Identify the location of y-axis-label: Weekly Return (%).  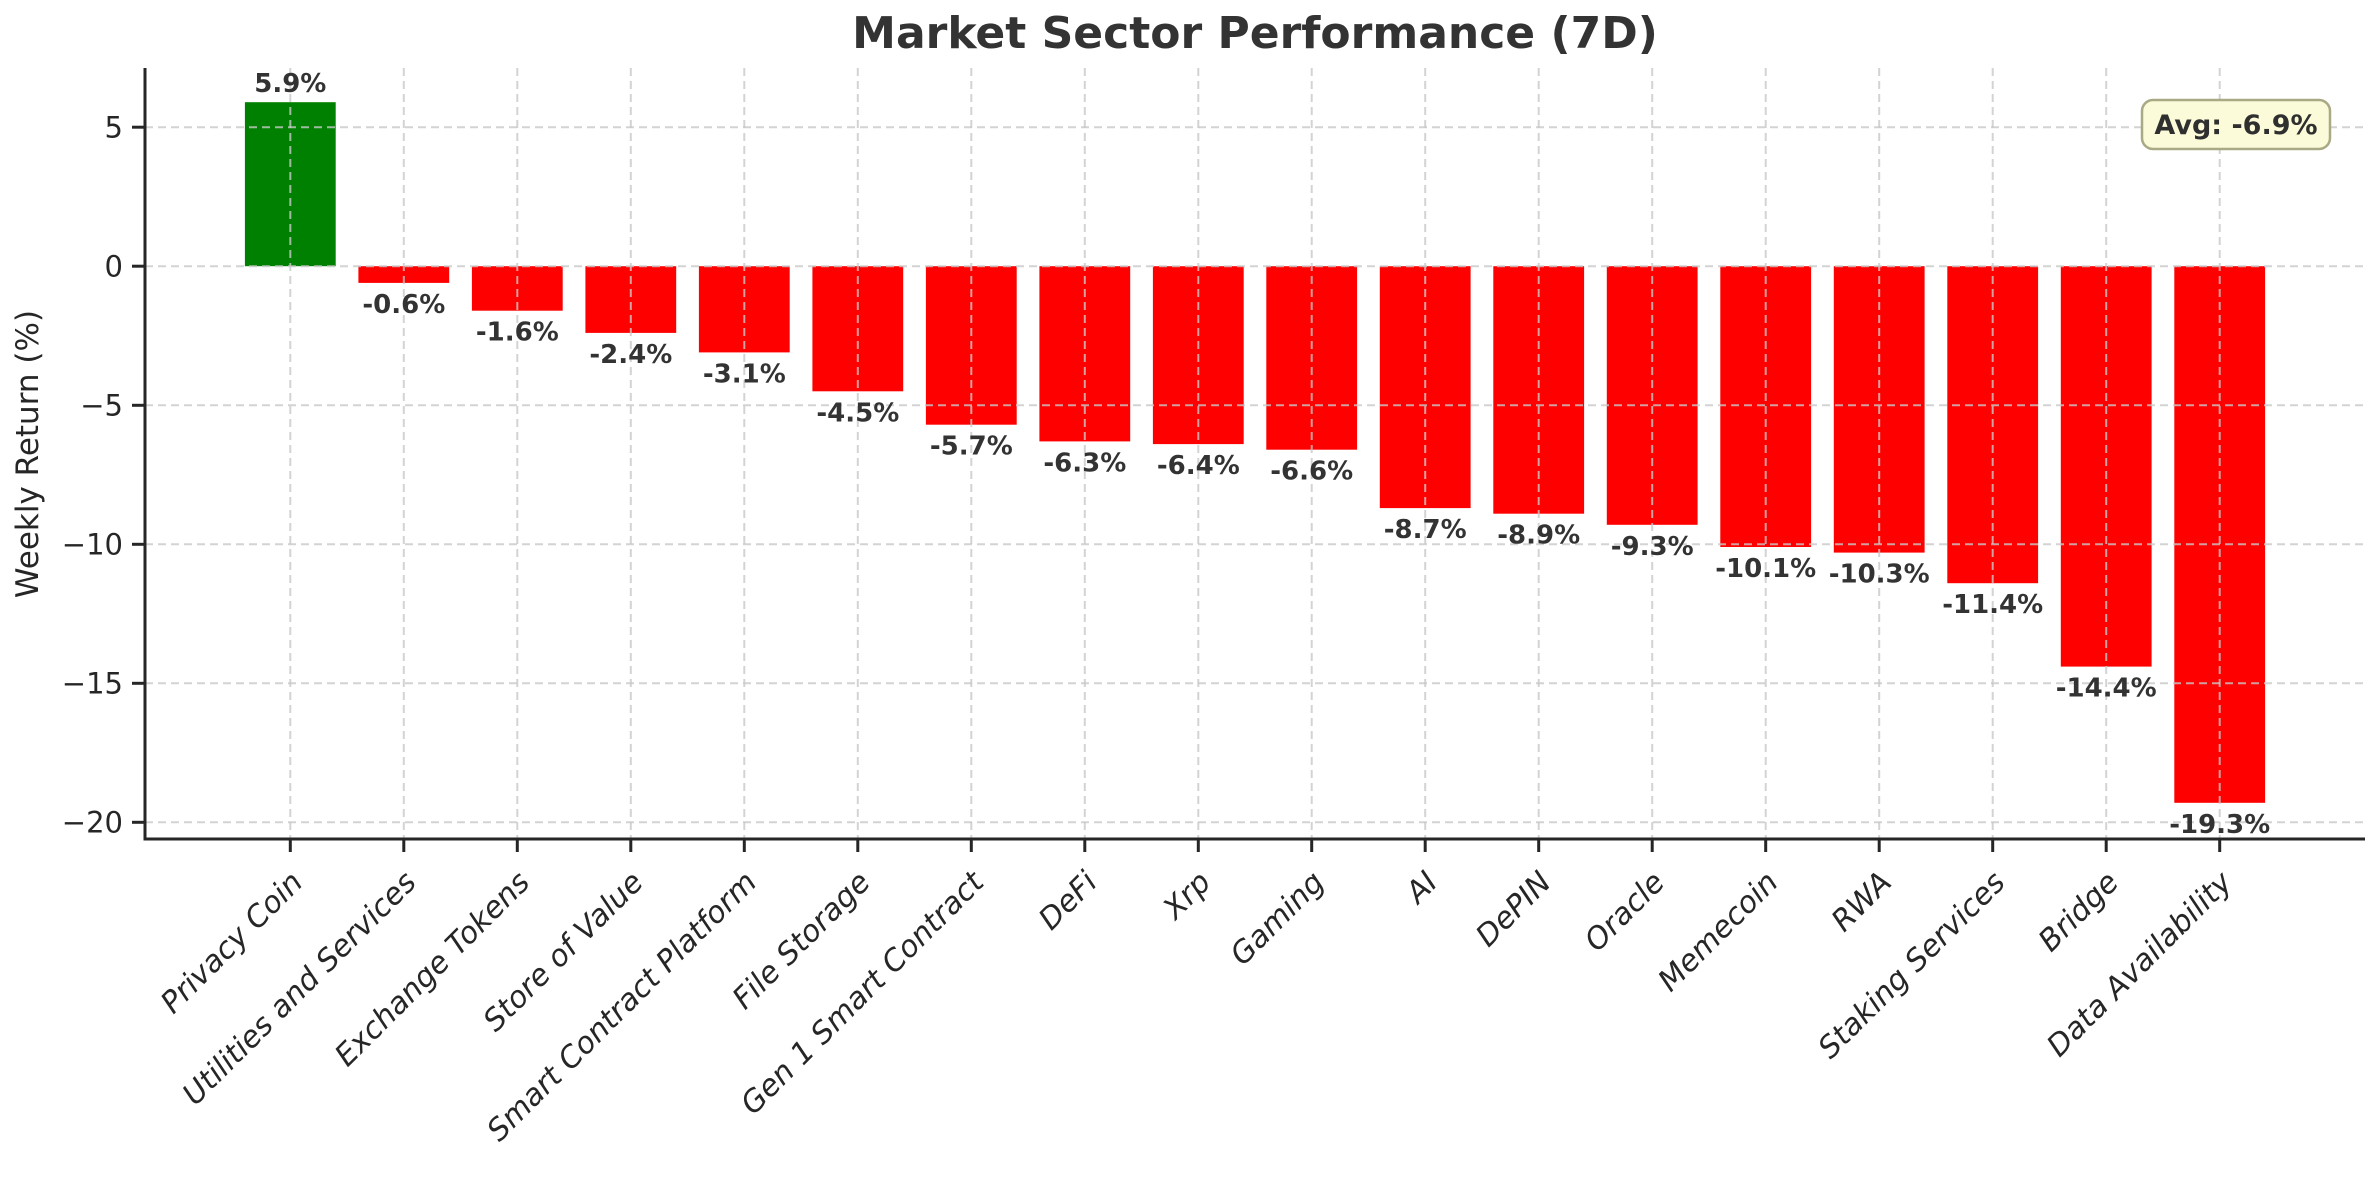
(28, 454).